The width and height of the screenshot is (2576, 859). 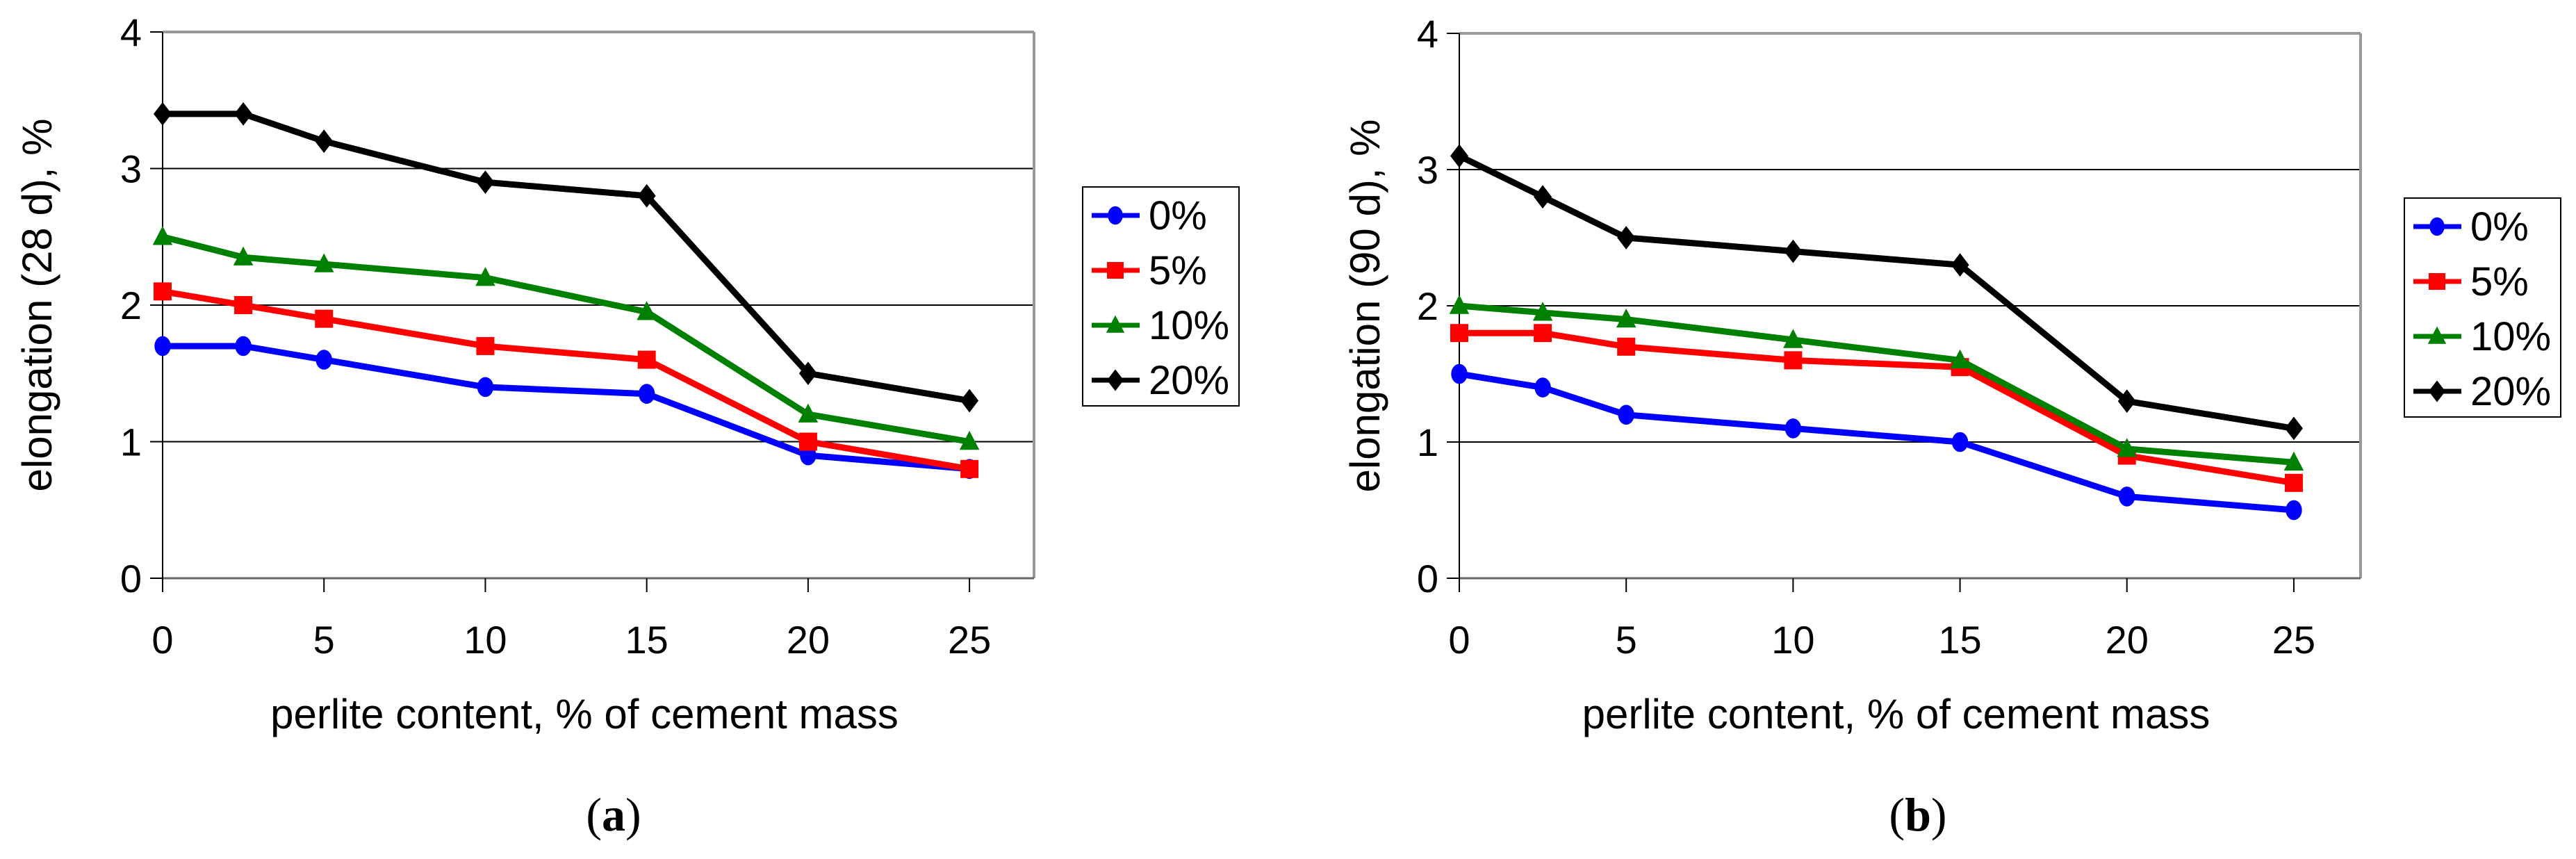 I want to click on legend-label: 10%, so click(x=2510, y=336).